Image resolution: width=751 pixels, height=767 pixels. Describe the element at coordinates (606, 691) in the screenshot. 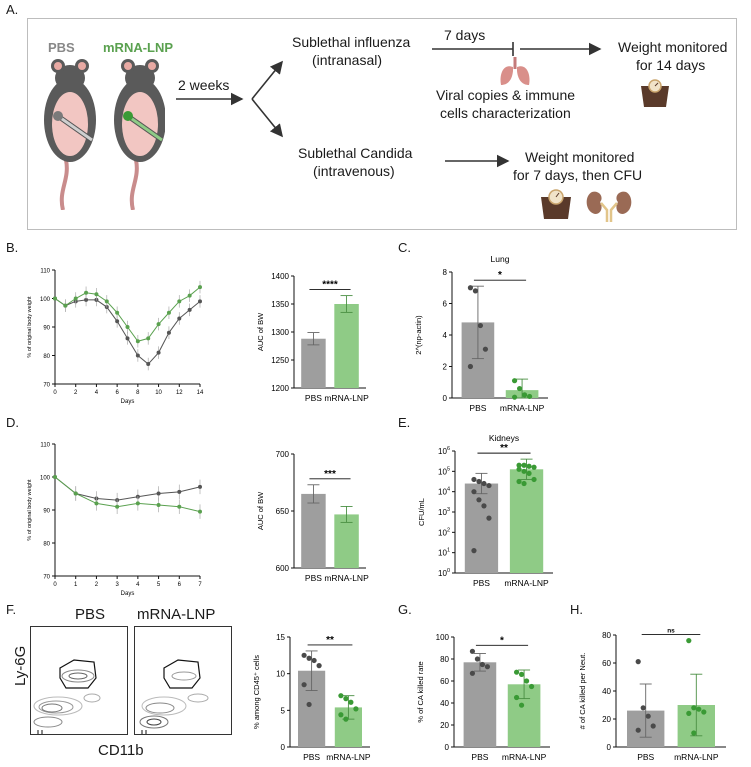

I see `y-tick-label: 40` at that location.